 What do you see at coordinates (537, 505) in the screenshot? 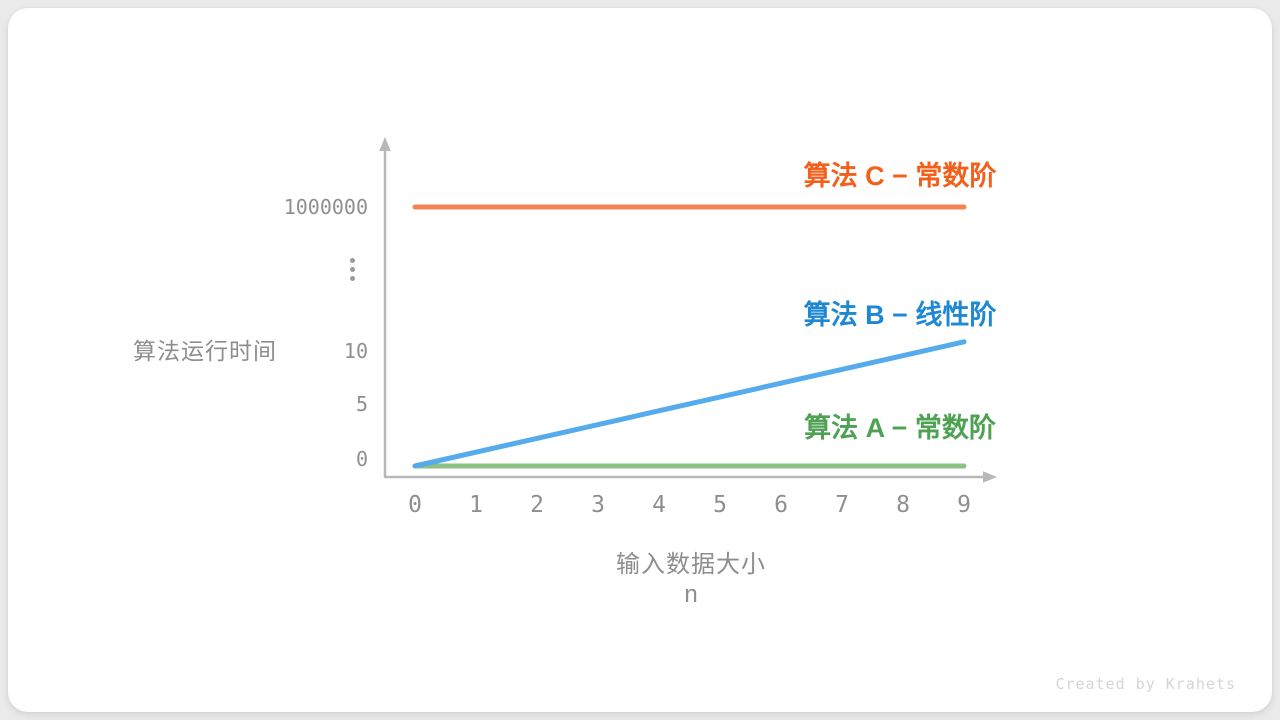
I see `x-tick-label: 2` at bounding box center [537, 505].